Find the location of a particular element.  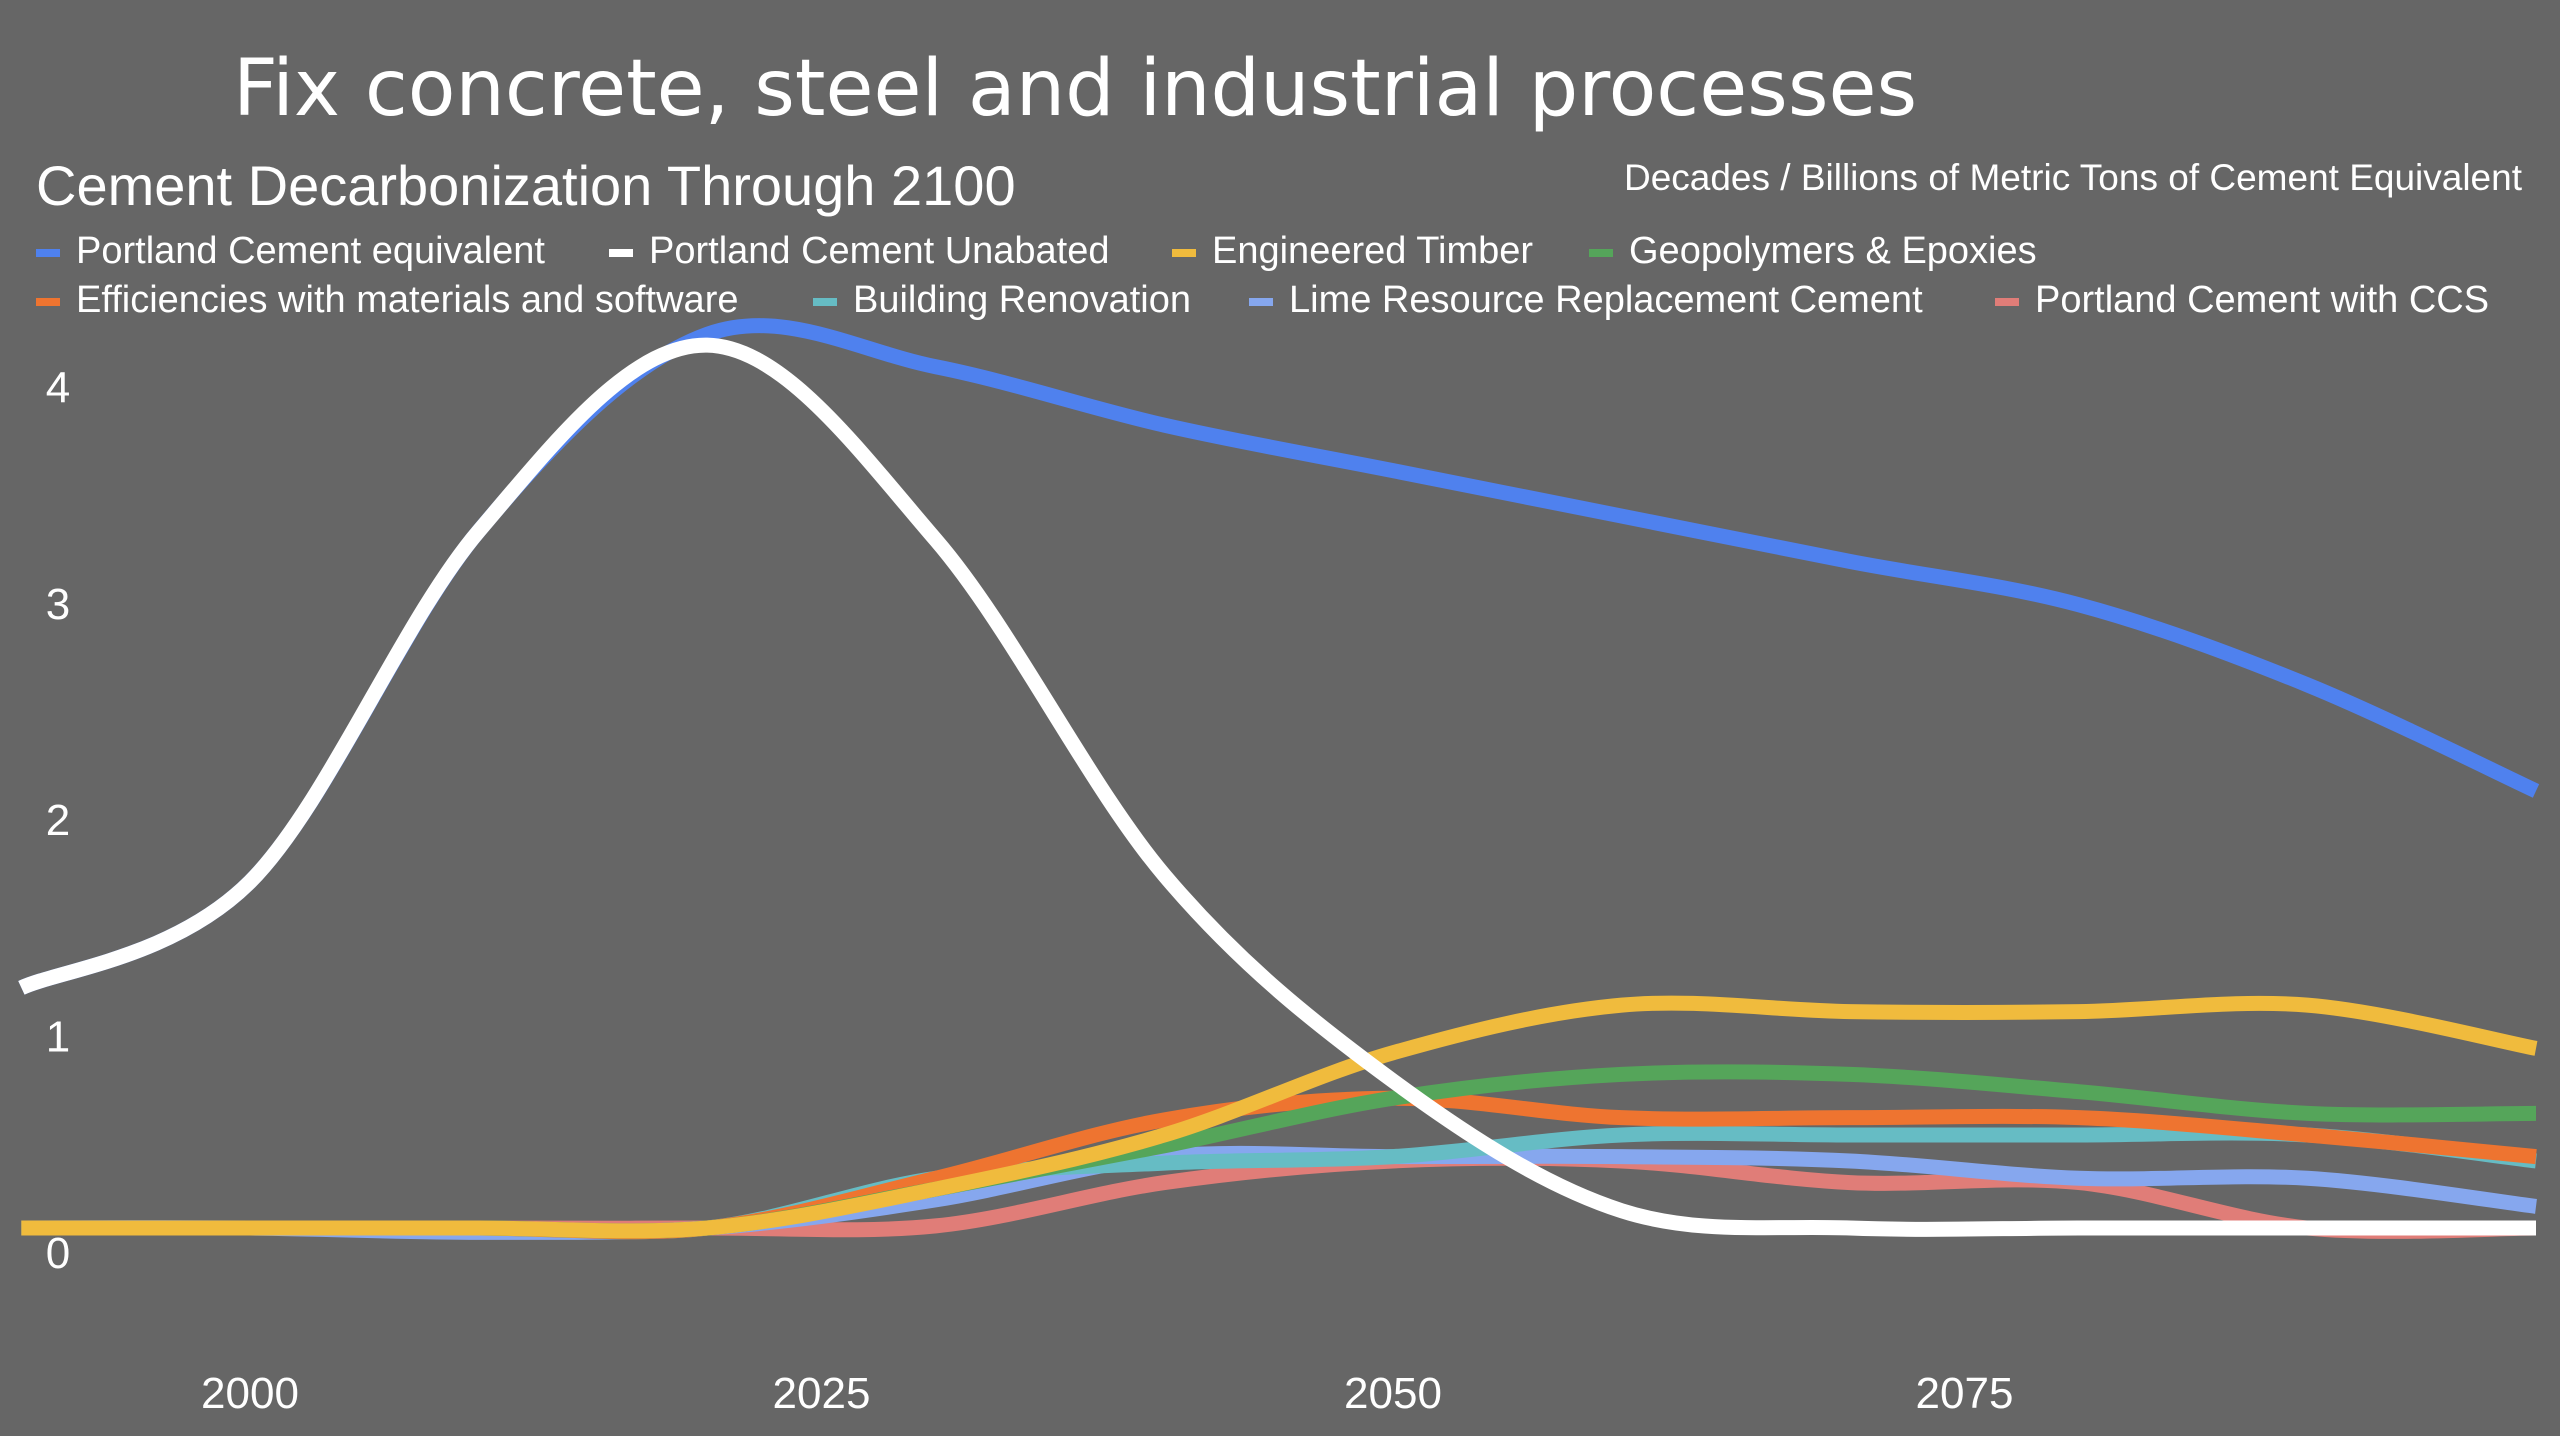

legend-item: Efficiencies with materials and software is located at coordinates (387, 300).